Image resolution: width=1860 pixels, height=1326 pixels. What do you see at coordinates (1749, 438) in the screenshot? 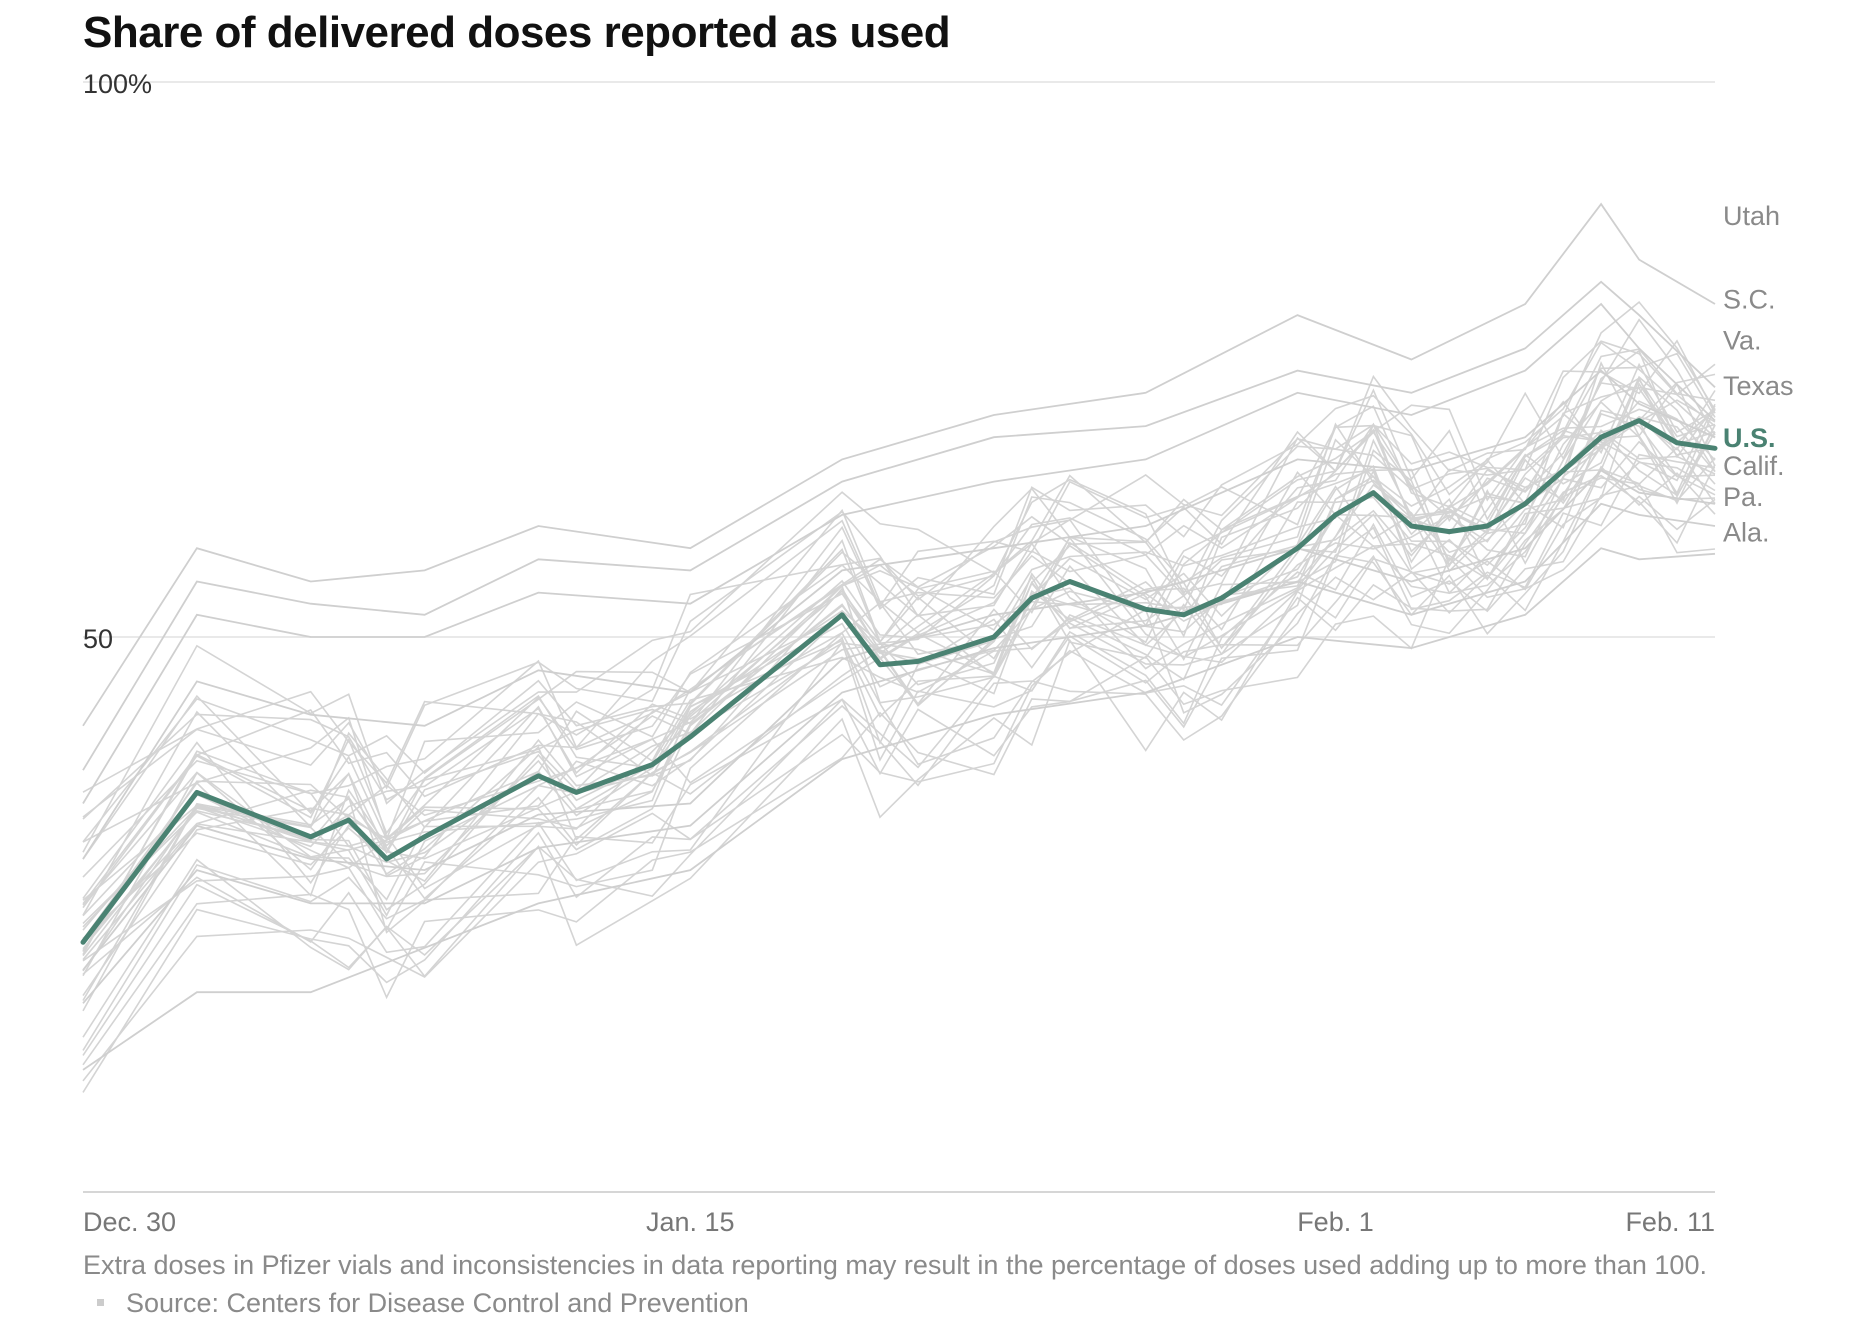
I see `line-label-us: U.S.` at bounding box center [1749, 438].